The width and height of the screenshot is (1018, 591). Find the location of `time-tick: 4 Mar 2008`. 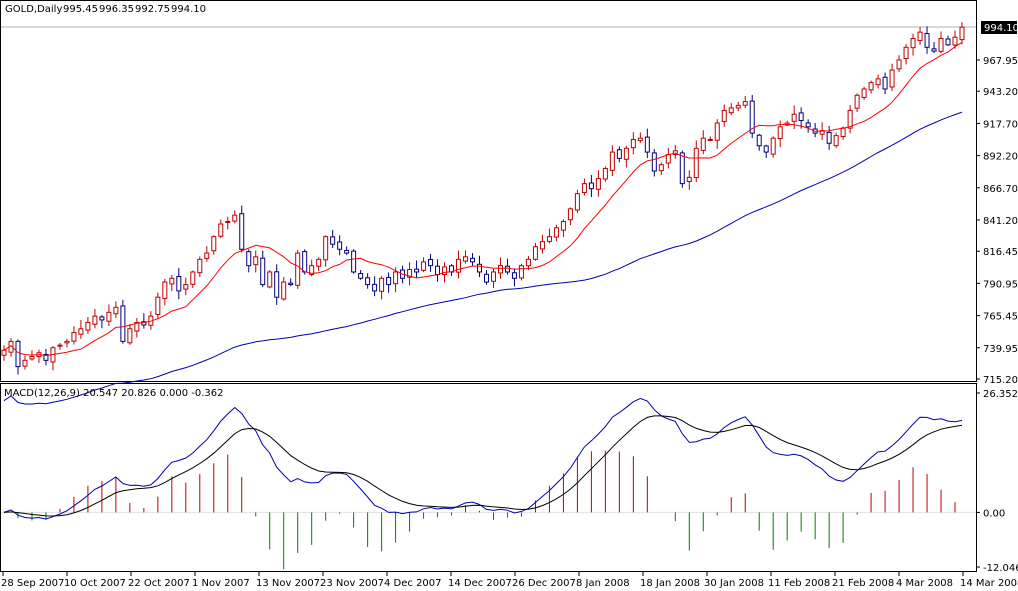

time-tick: 4 Mar 2008 is located at coordinates (924, 580).